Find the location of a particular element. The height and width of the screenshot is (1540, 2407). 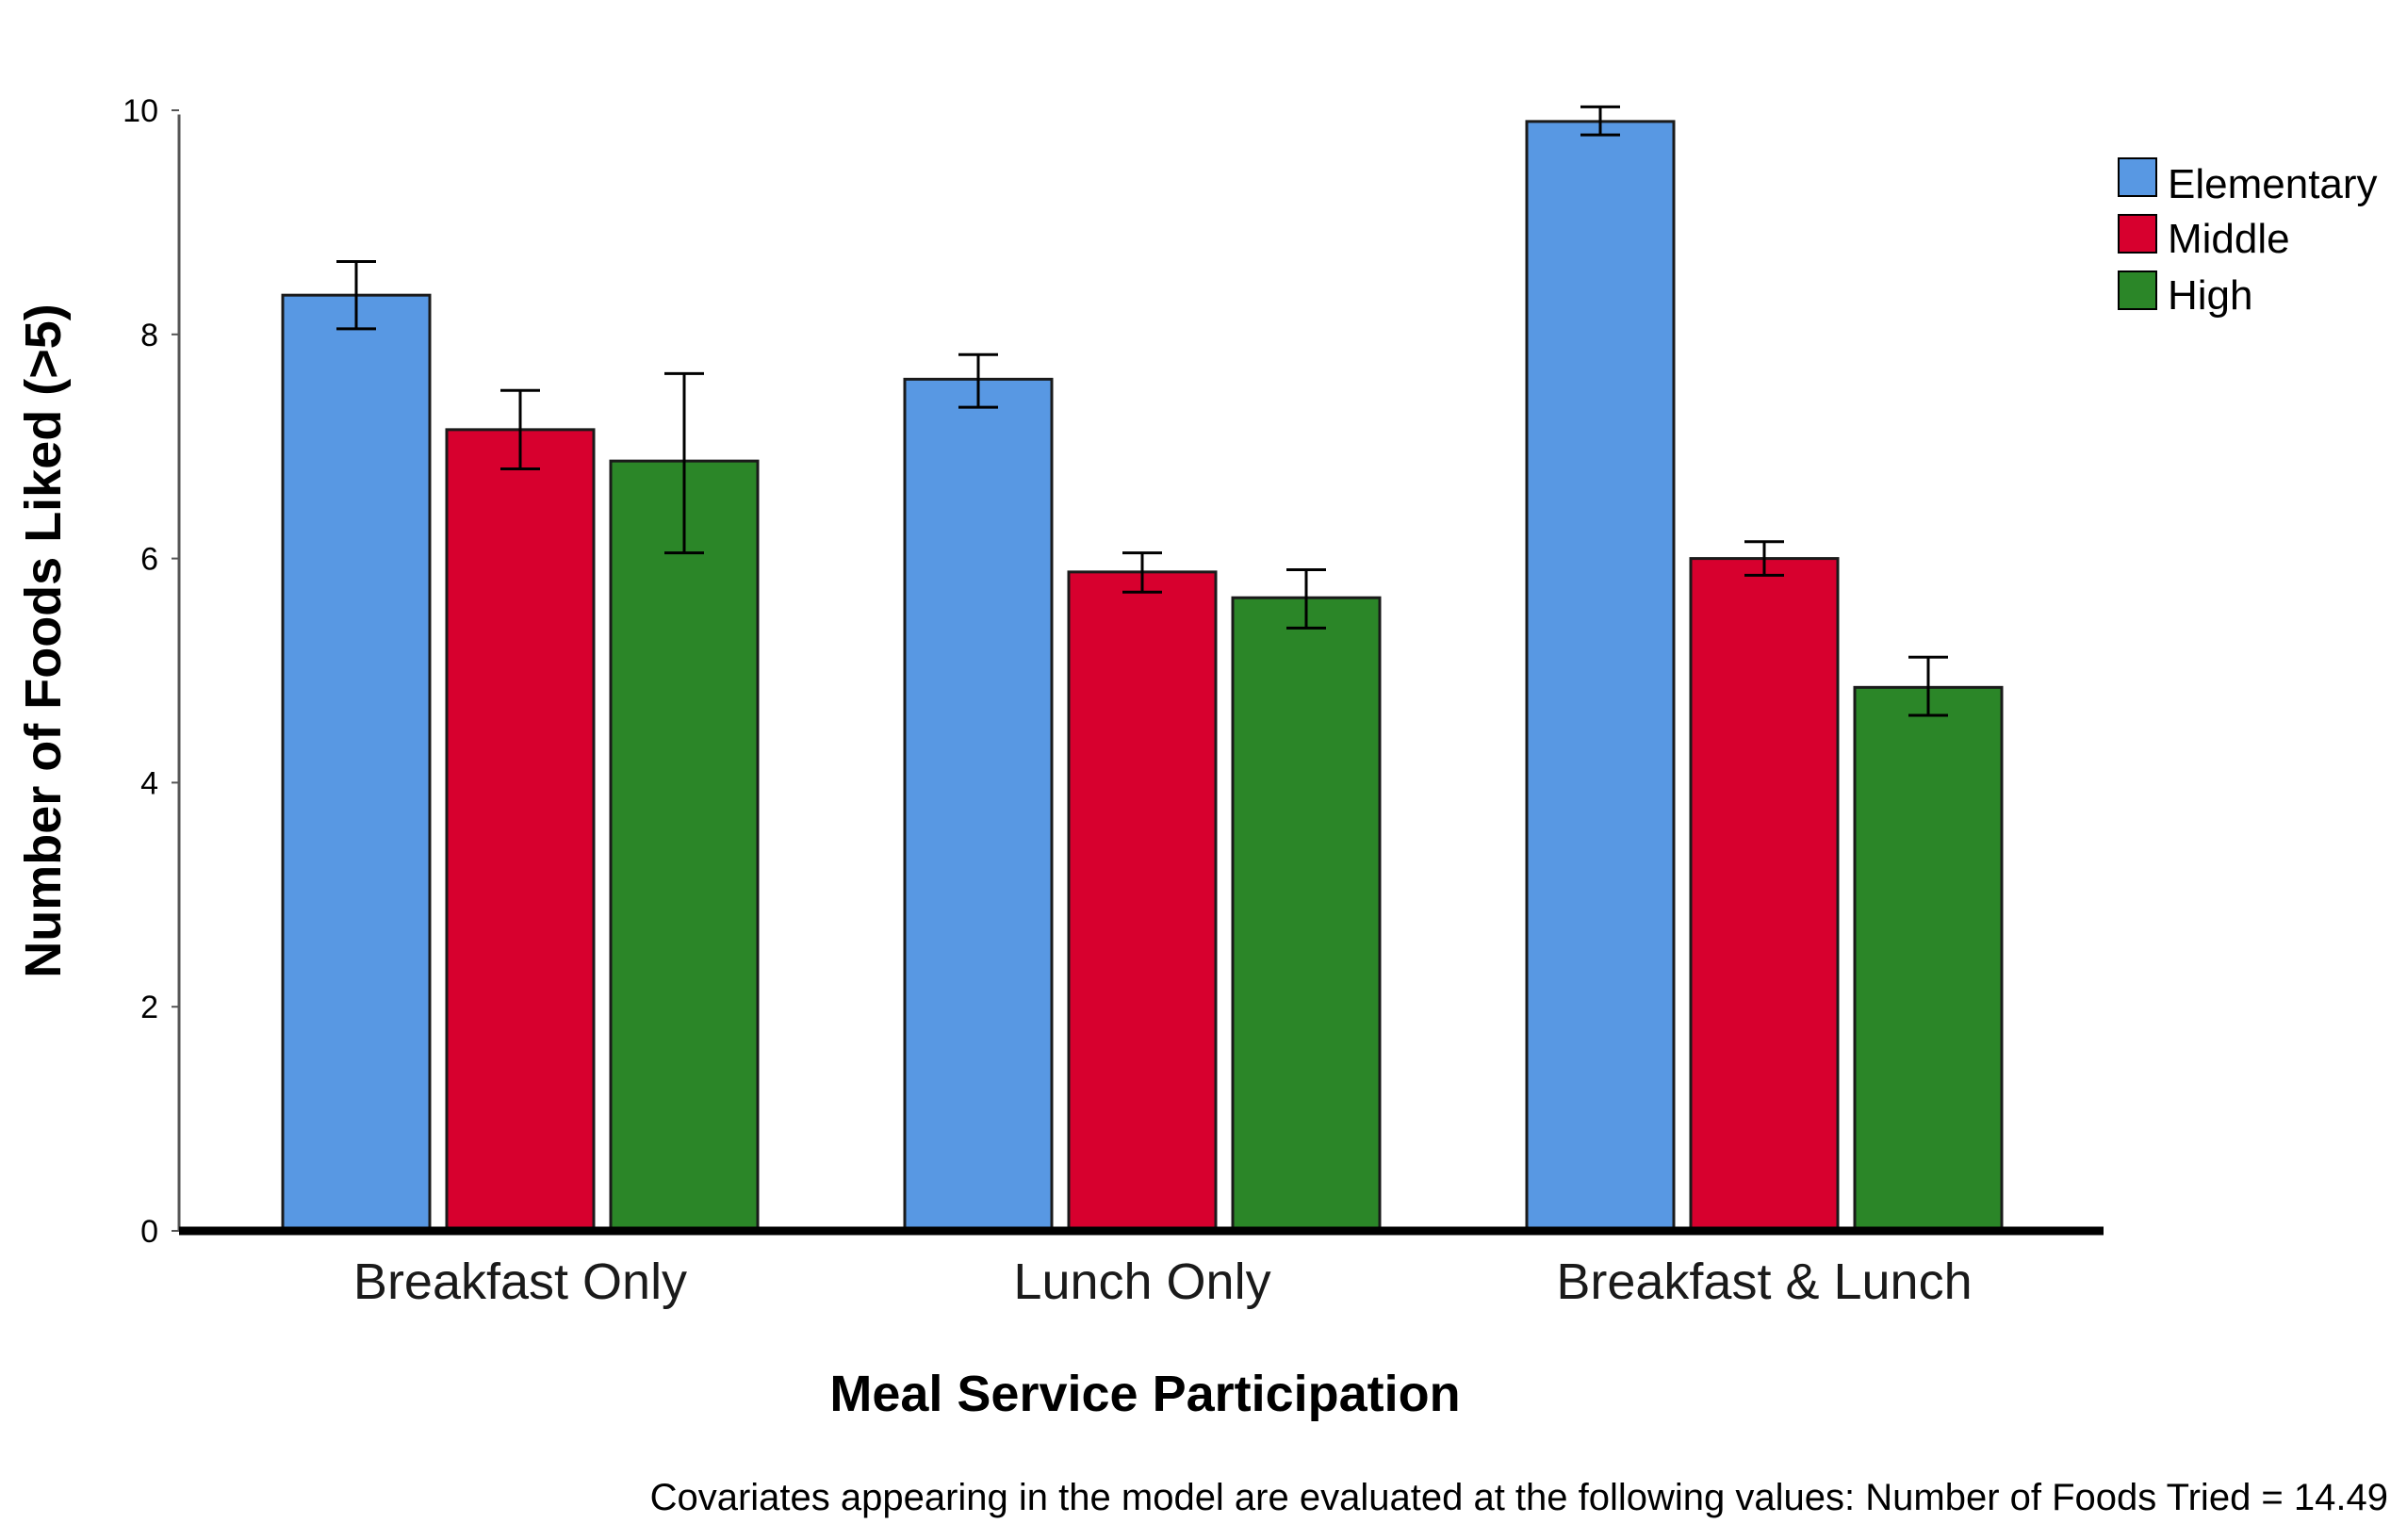

y-tick-label: 8 is located at coordinates (149, 335).